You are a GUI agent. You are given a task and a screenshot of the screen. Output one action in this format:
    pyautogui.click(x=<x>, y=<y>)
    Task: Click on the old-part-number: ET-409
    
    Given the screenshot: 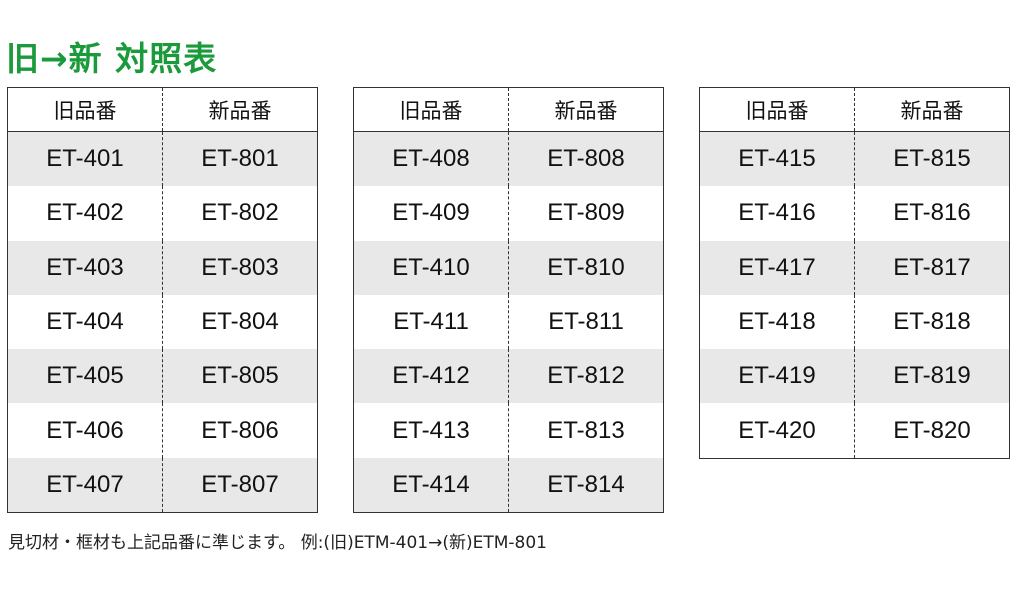 What is the action you would take?
    pyautogui.click(x=431, y=213)
    